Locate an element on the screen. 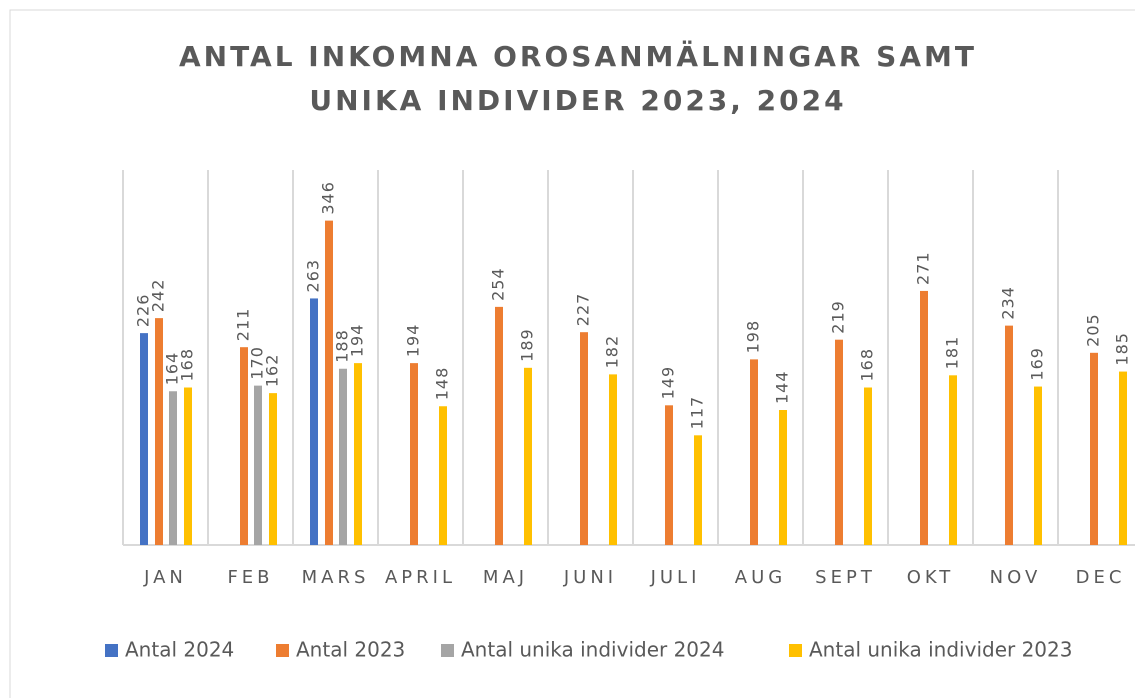 The height and width of the screenshot is (698, 1135). data-label: 346 is located at coordinates (328, 198).